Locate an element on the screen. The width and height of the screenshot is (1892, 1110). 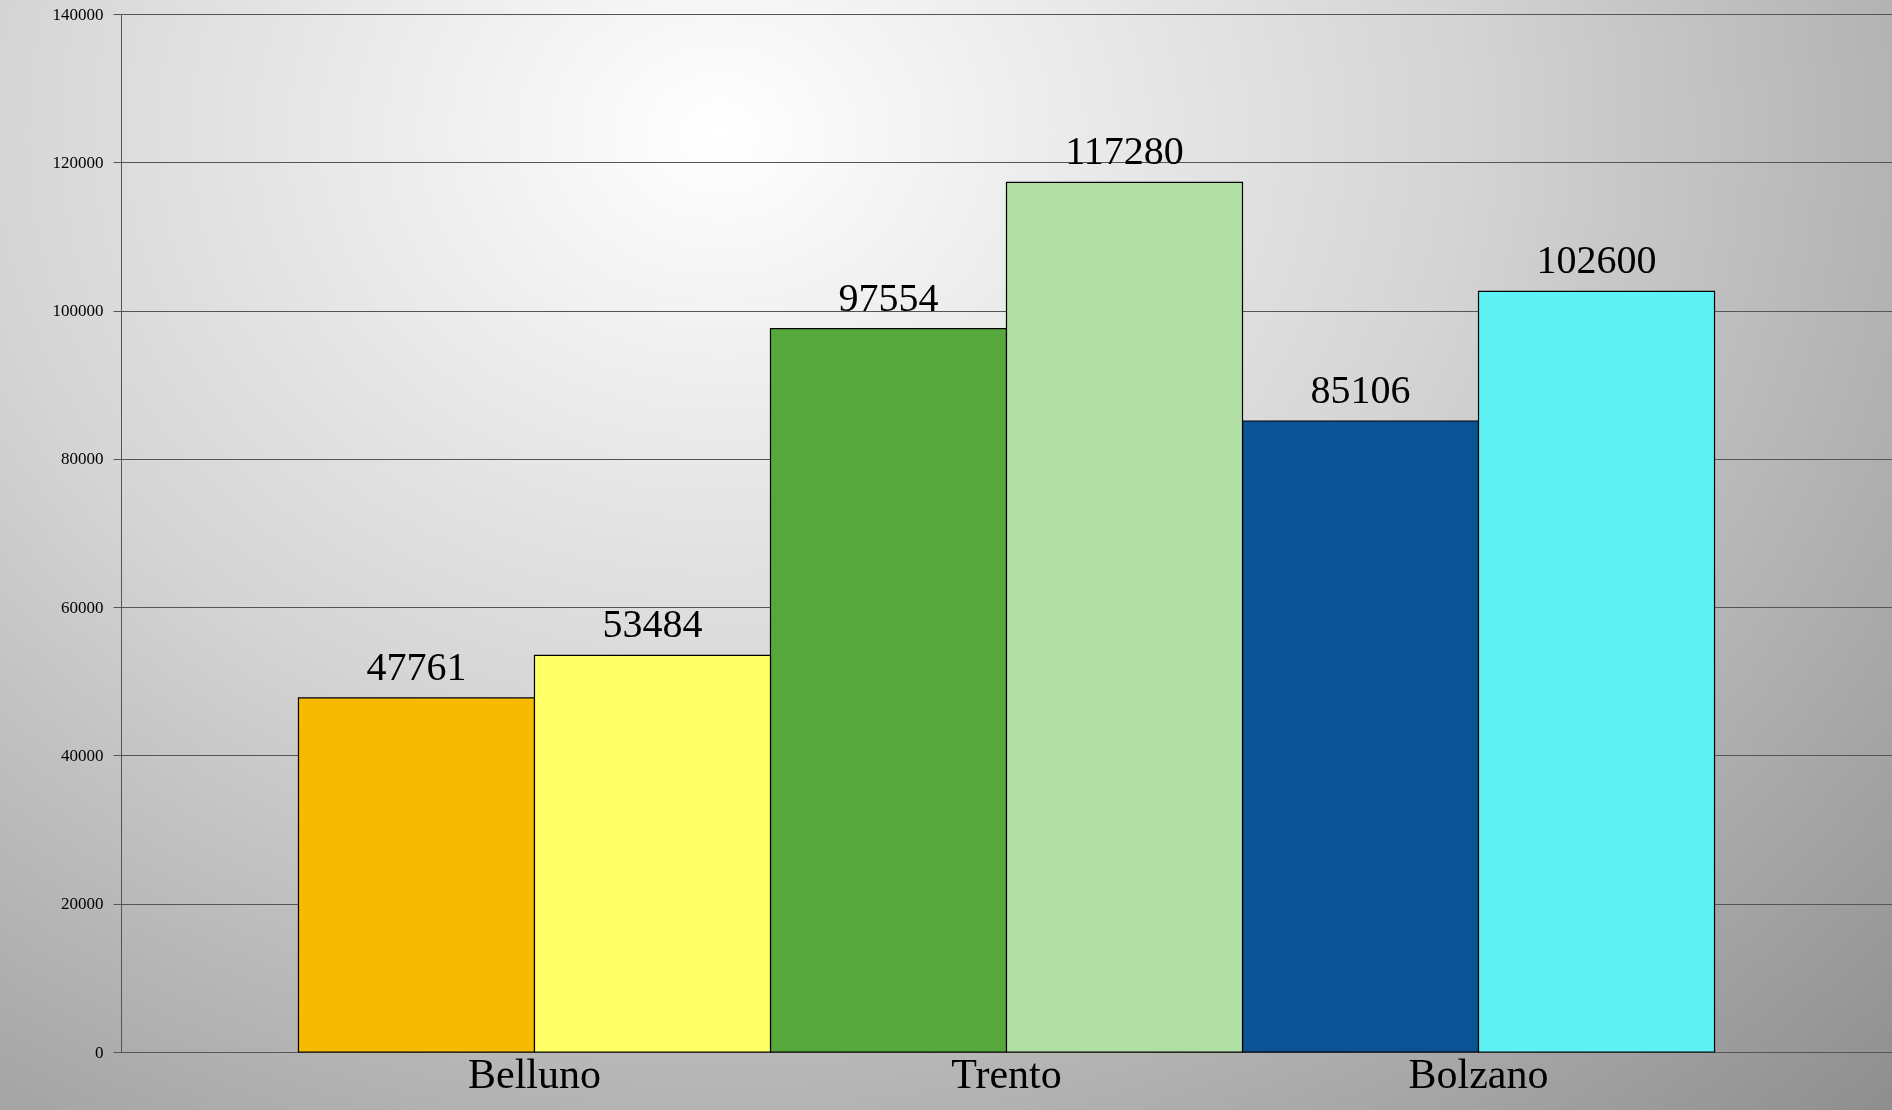
data-label: 102600 is located at coordinates (1596, 260).